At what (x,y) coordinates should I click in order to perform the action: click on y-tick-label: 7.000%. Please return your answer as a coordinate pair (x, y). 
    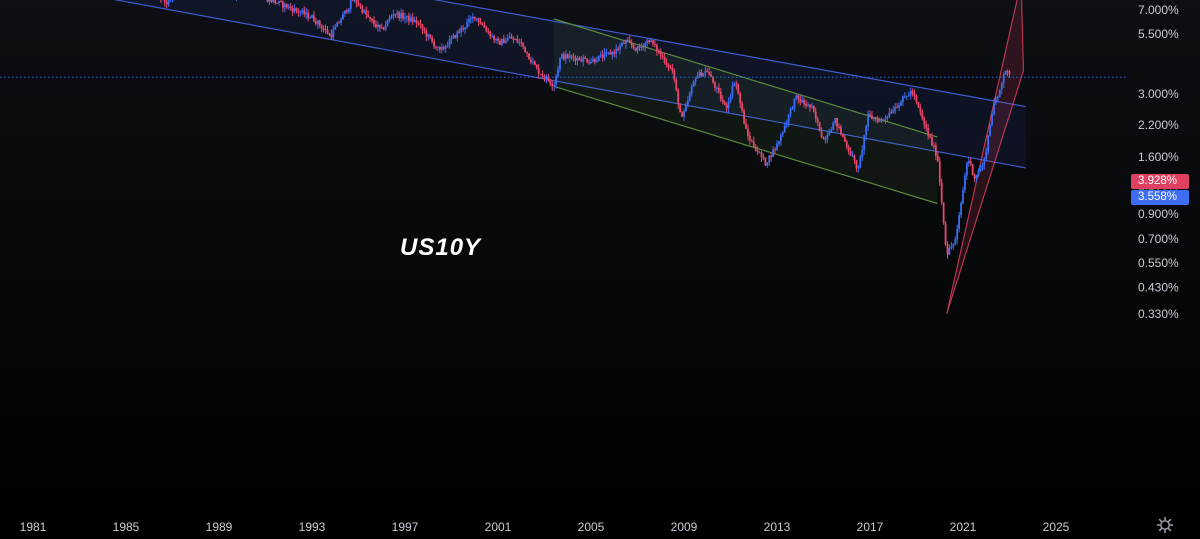
    Looking at the image, I should click on (1158, 10).